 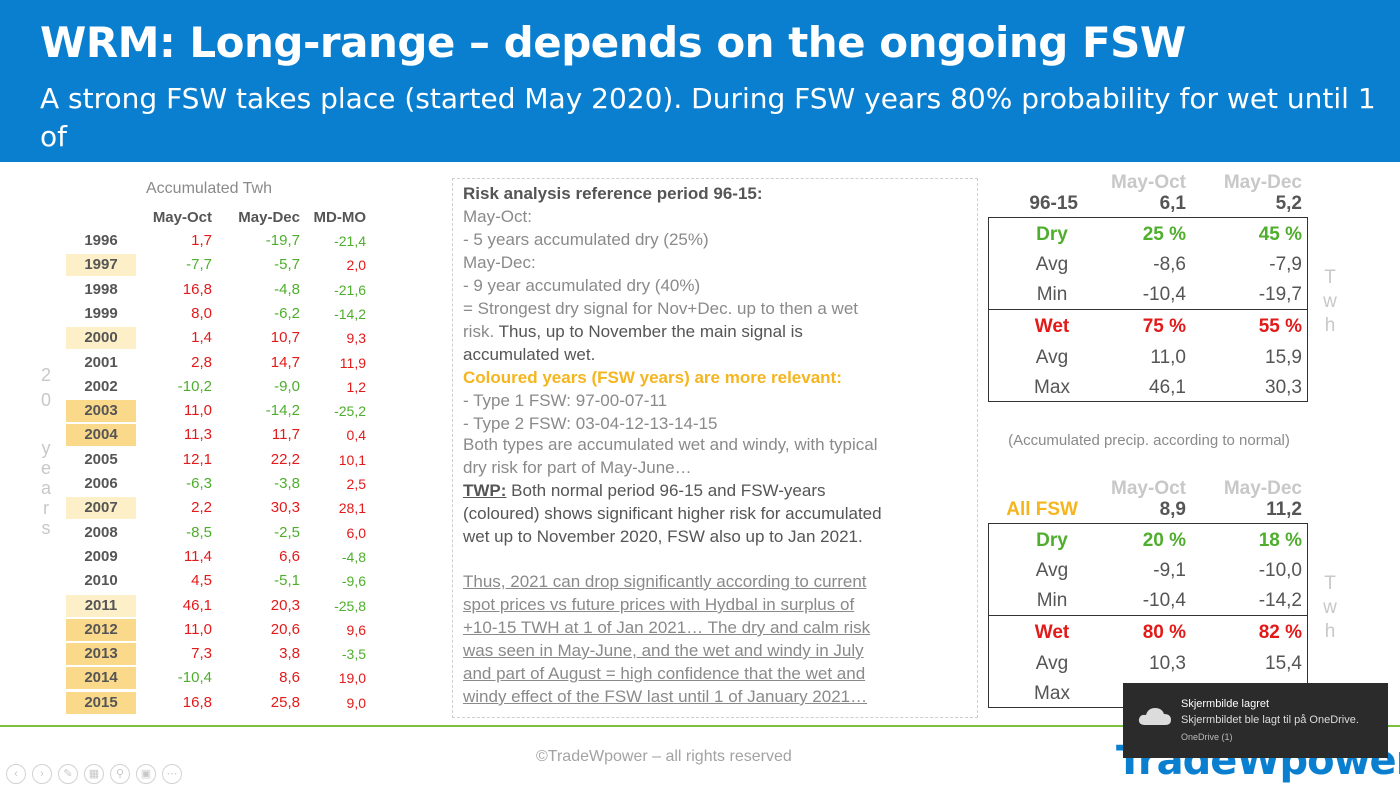 I want to click on text-line: May-Oct:, so click(x=497, y=216).